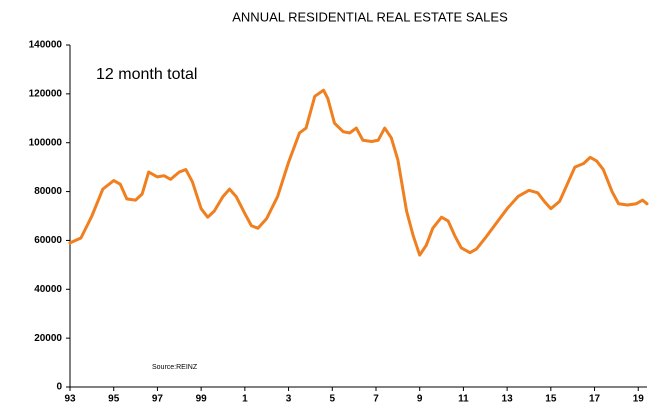 This screenshot has height=407, width=659. Describe the element at coordinates (46, 93) in the screenshot. I see `y-tick-label: 120000` at that location.